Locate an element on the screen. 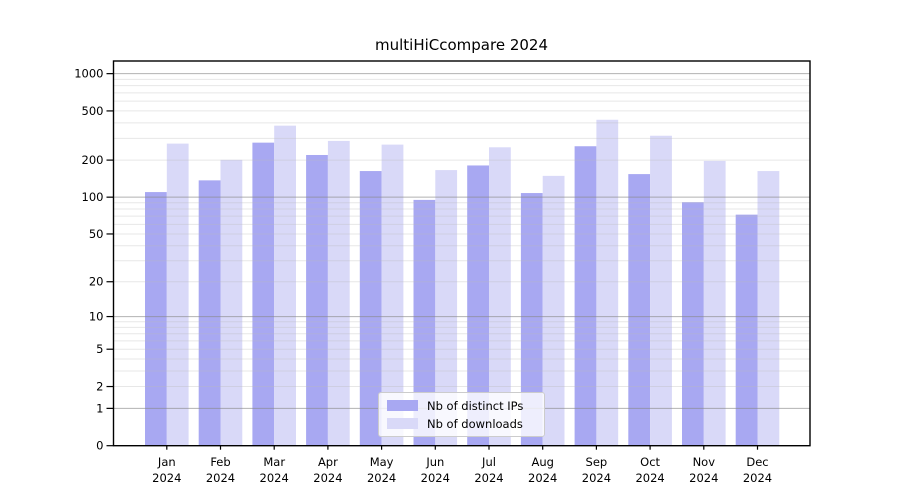  y-tick-label: 0 is located at coordinates (99, 446).